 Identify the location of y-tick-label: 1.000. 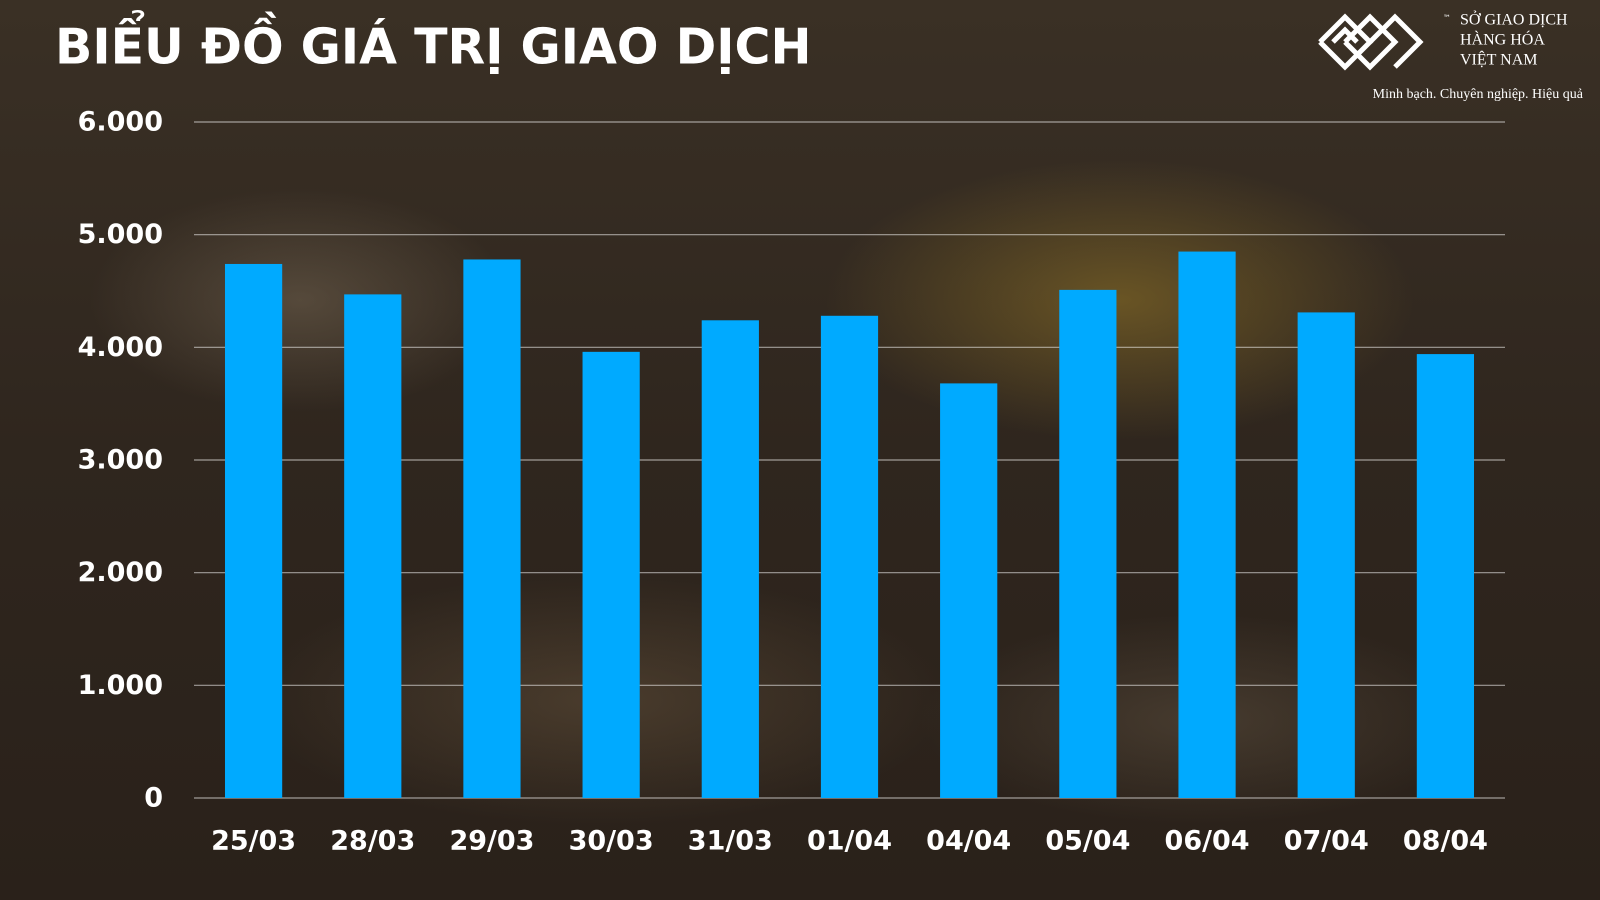
(120, 685).